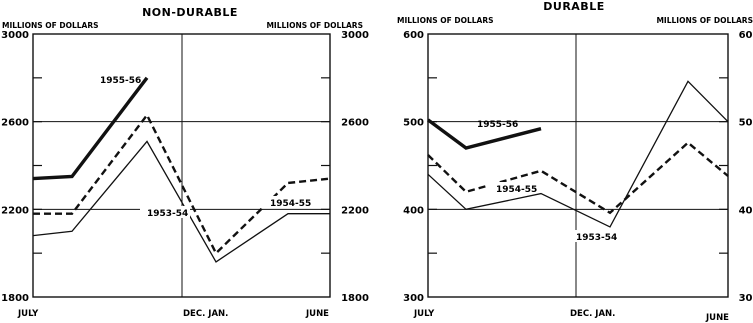 This screenshot has width=753, height=323. Describe the element at coordinates (573, 6) in the screenshot. I see `chart-title: DURABLE` at that location.